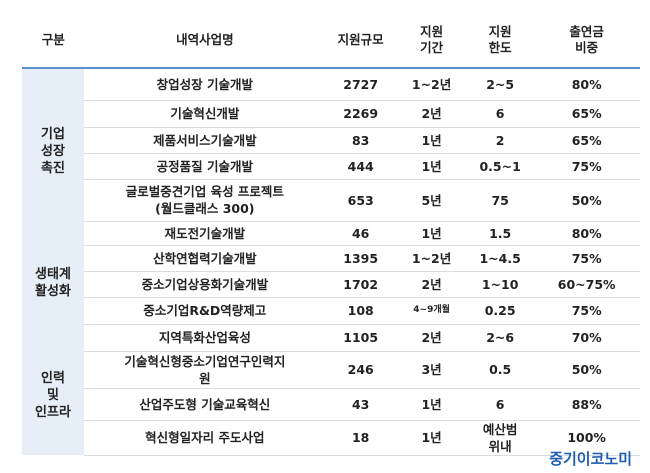 This screenshot has height=473, width=650. What do you see at coordinates (361, 404) in the screenshot?
I see `cell: 43` at bounding box center [361, 404].